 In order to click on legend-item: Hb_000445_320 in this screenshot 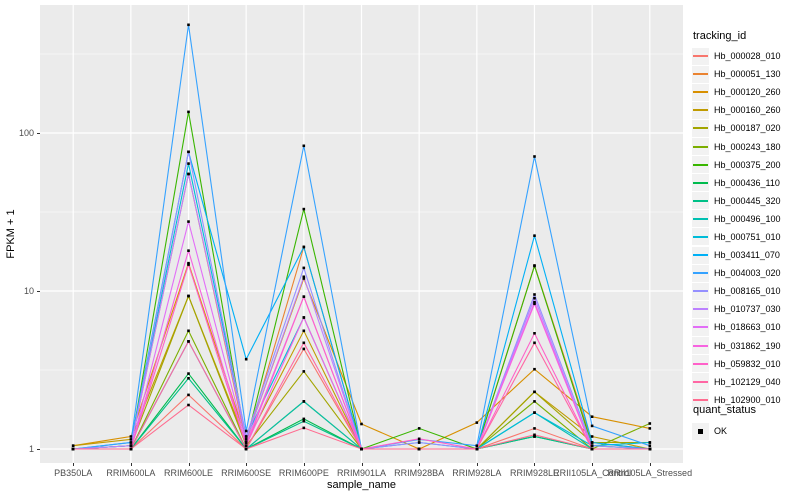, I will do `click(736, 201)`.